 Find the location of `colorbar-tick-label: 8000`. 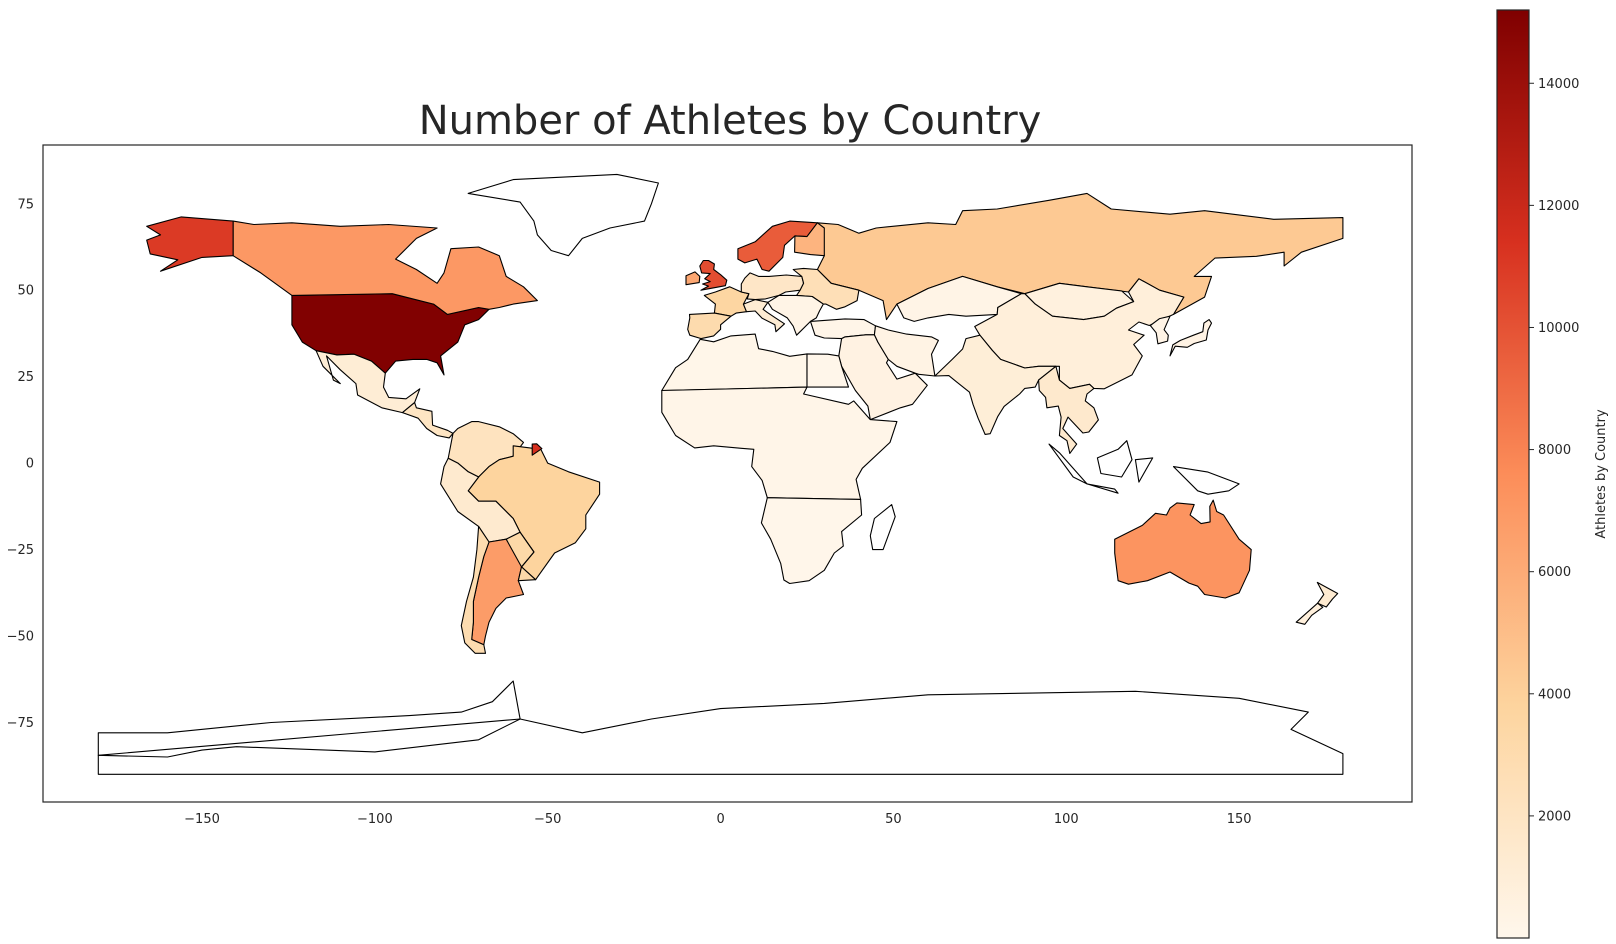

colorbar-tick-label: 8000 is located at coordinates (1554, 450).